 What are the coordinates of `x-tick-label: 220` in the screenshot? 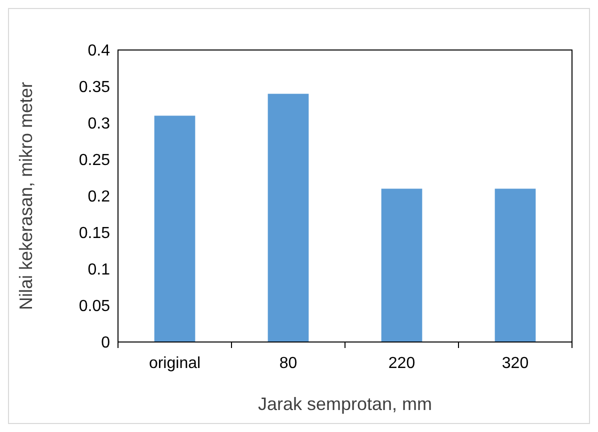 It's located at (402, 363).